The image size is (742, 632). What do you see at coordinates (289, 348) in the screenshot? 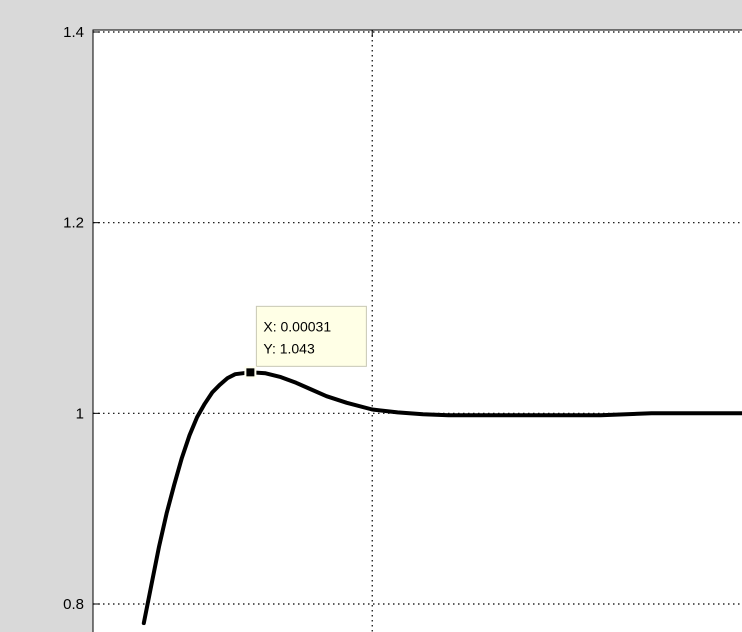
I see `data-tip-y-text: Y: 1.043` at bounding box center [289, 348].